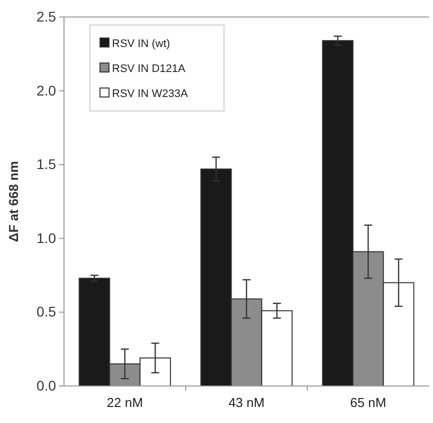  I want to click on y-axis-title: ΔF at 668 nm, so click(13, 201).